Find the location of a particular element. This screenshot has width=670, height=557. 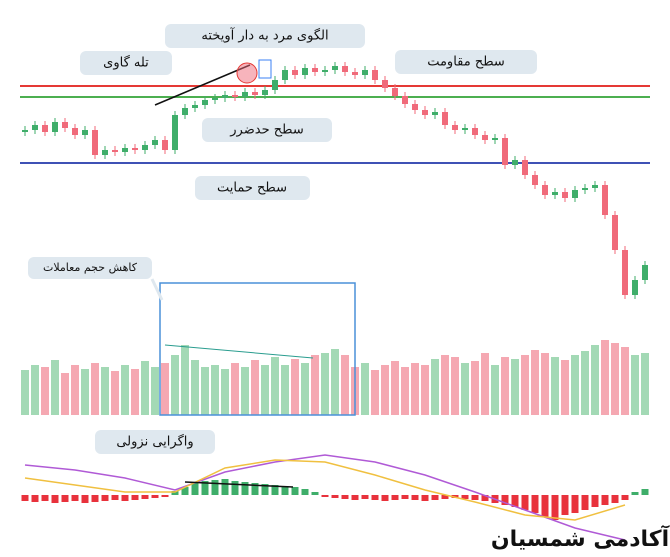

highlight-box is located at coordinates (265, 69).